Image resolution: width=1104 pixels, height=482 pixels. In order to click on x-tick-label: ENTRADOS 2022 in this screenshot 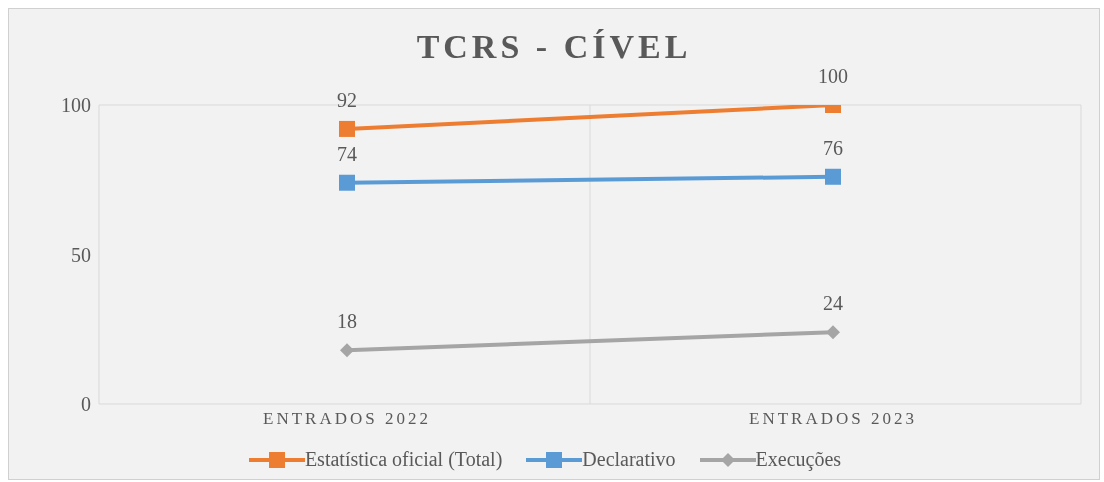, I will do `click(347, 419)`.